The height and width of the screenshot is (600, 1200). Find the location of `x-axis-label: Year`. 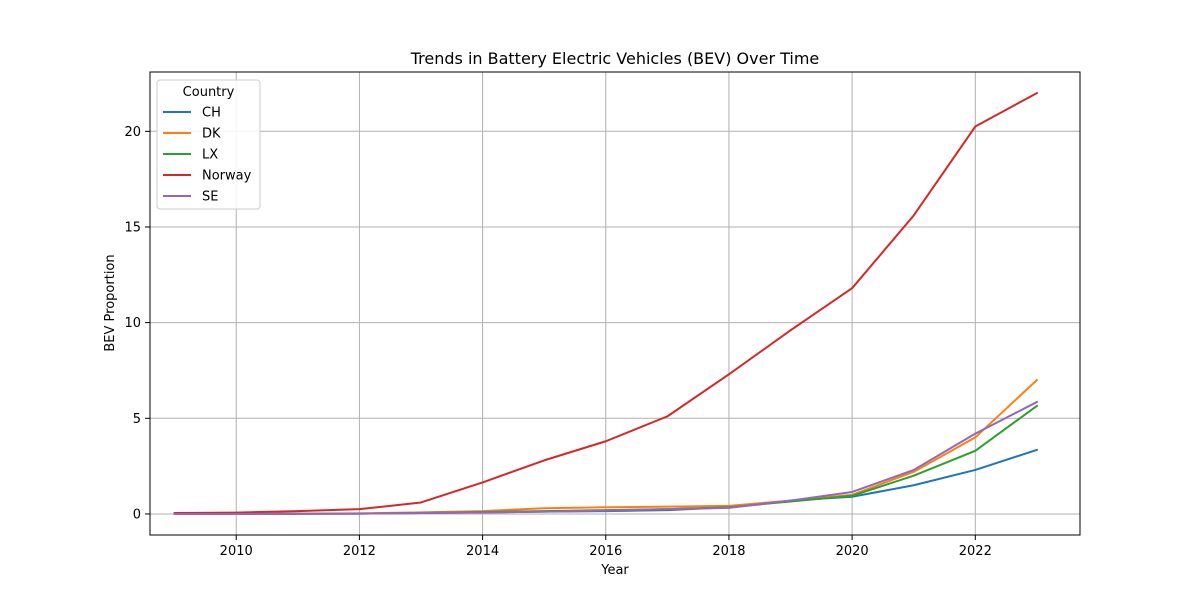

x-axis-label: Year is located at coordinates (614, 570).